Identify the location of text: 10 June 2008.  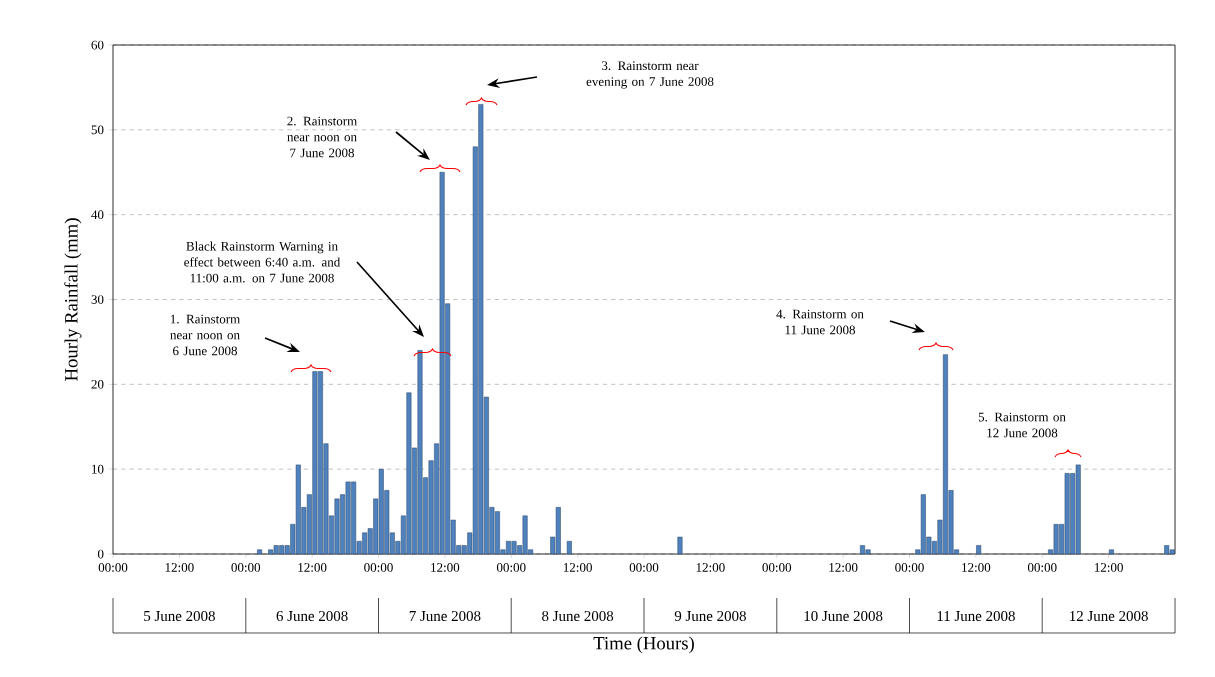
(843, 616).